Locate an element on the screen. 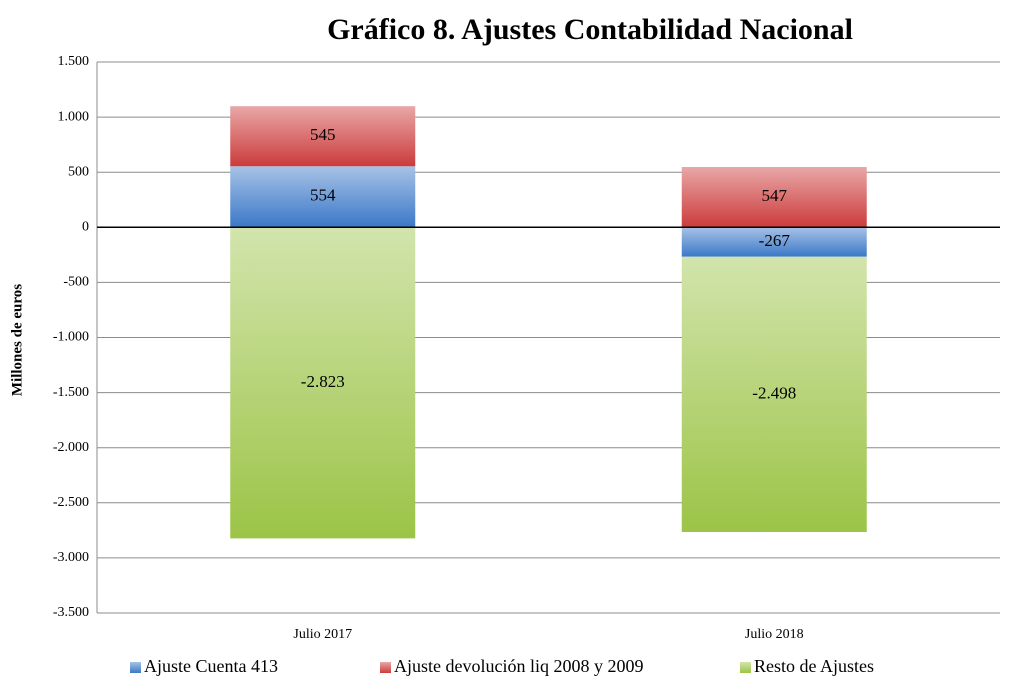  x-tick-label: Julio 2017 is located at coordinates (322, 634).